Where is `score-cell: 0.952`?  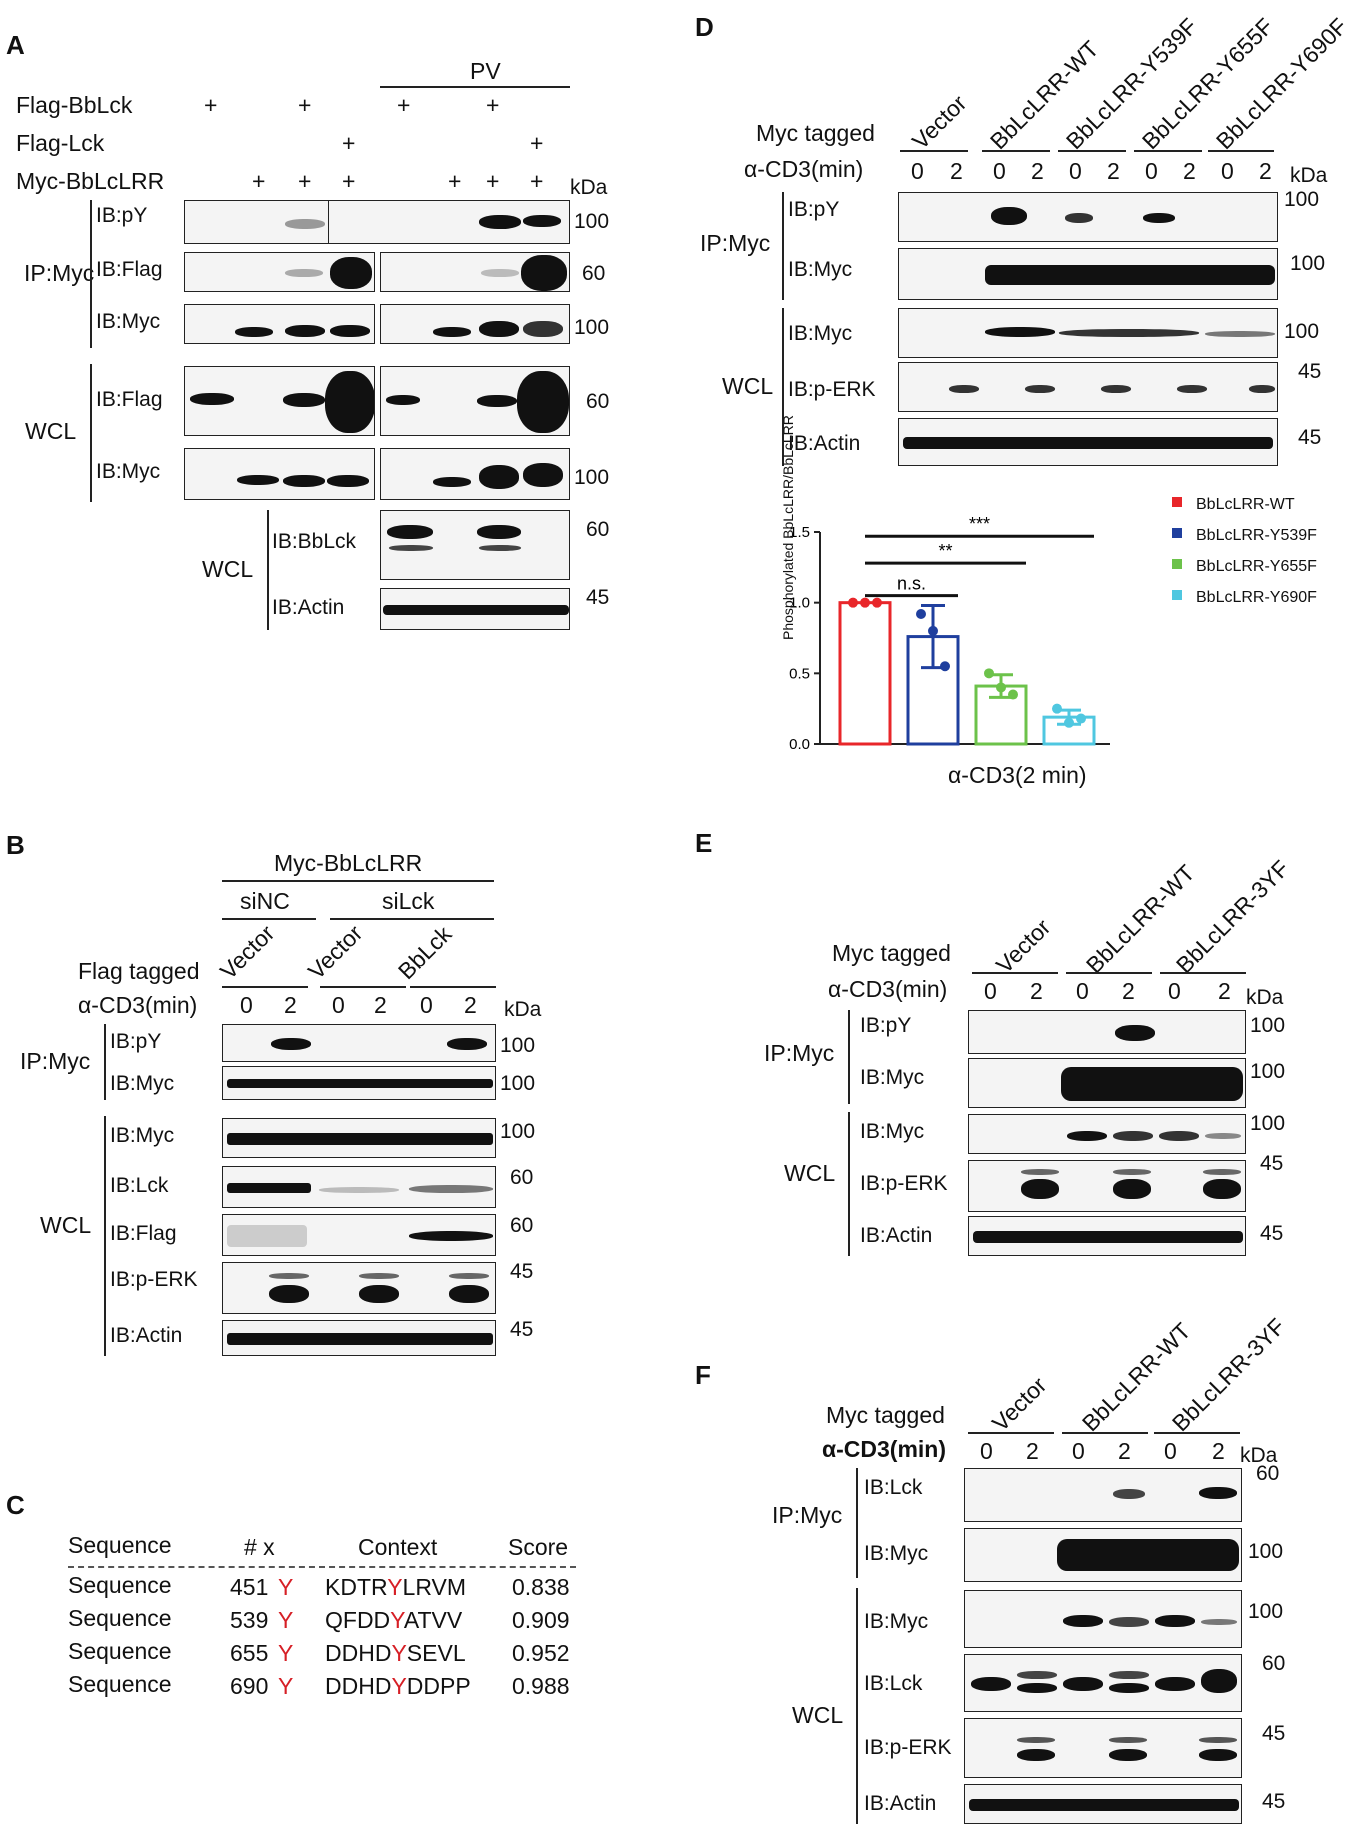 score-cell: 0.952 is located at coordinates (541, 1653).